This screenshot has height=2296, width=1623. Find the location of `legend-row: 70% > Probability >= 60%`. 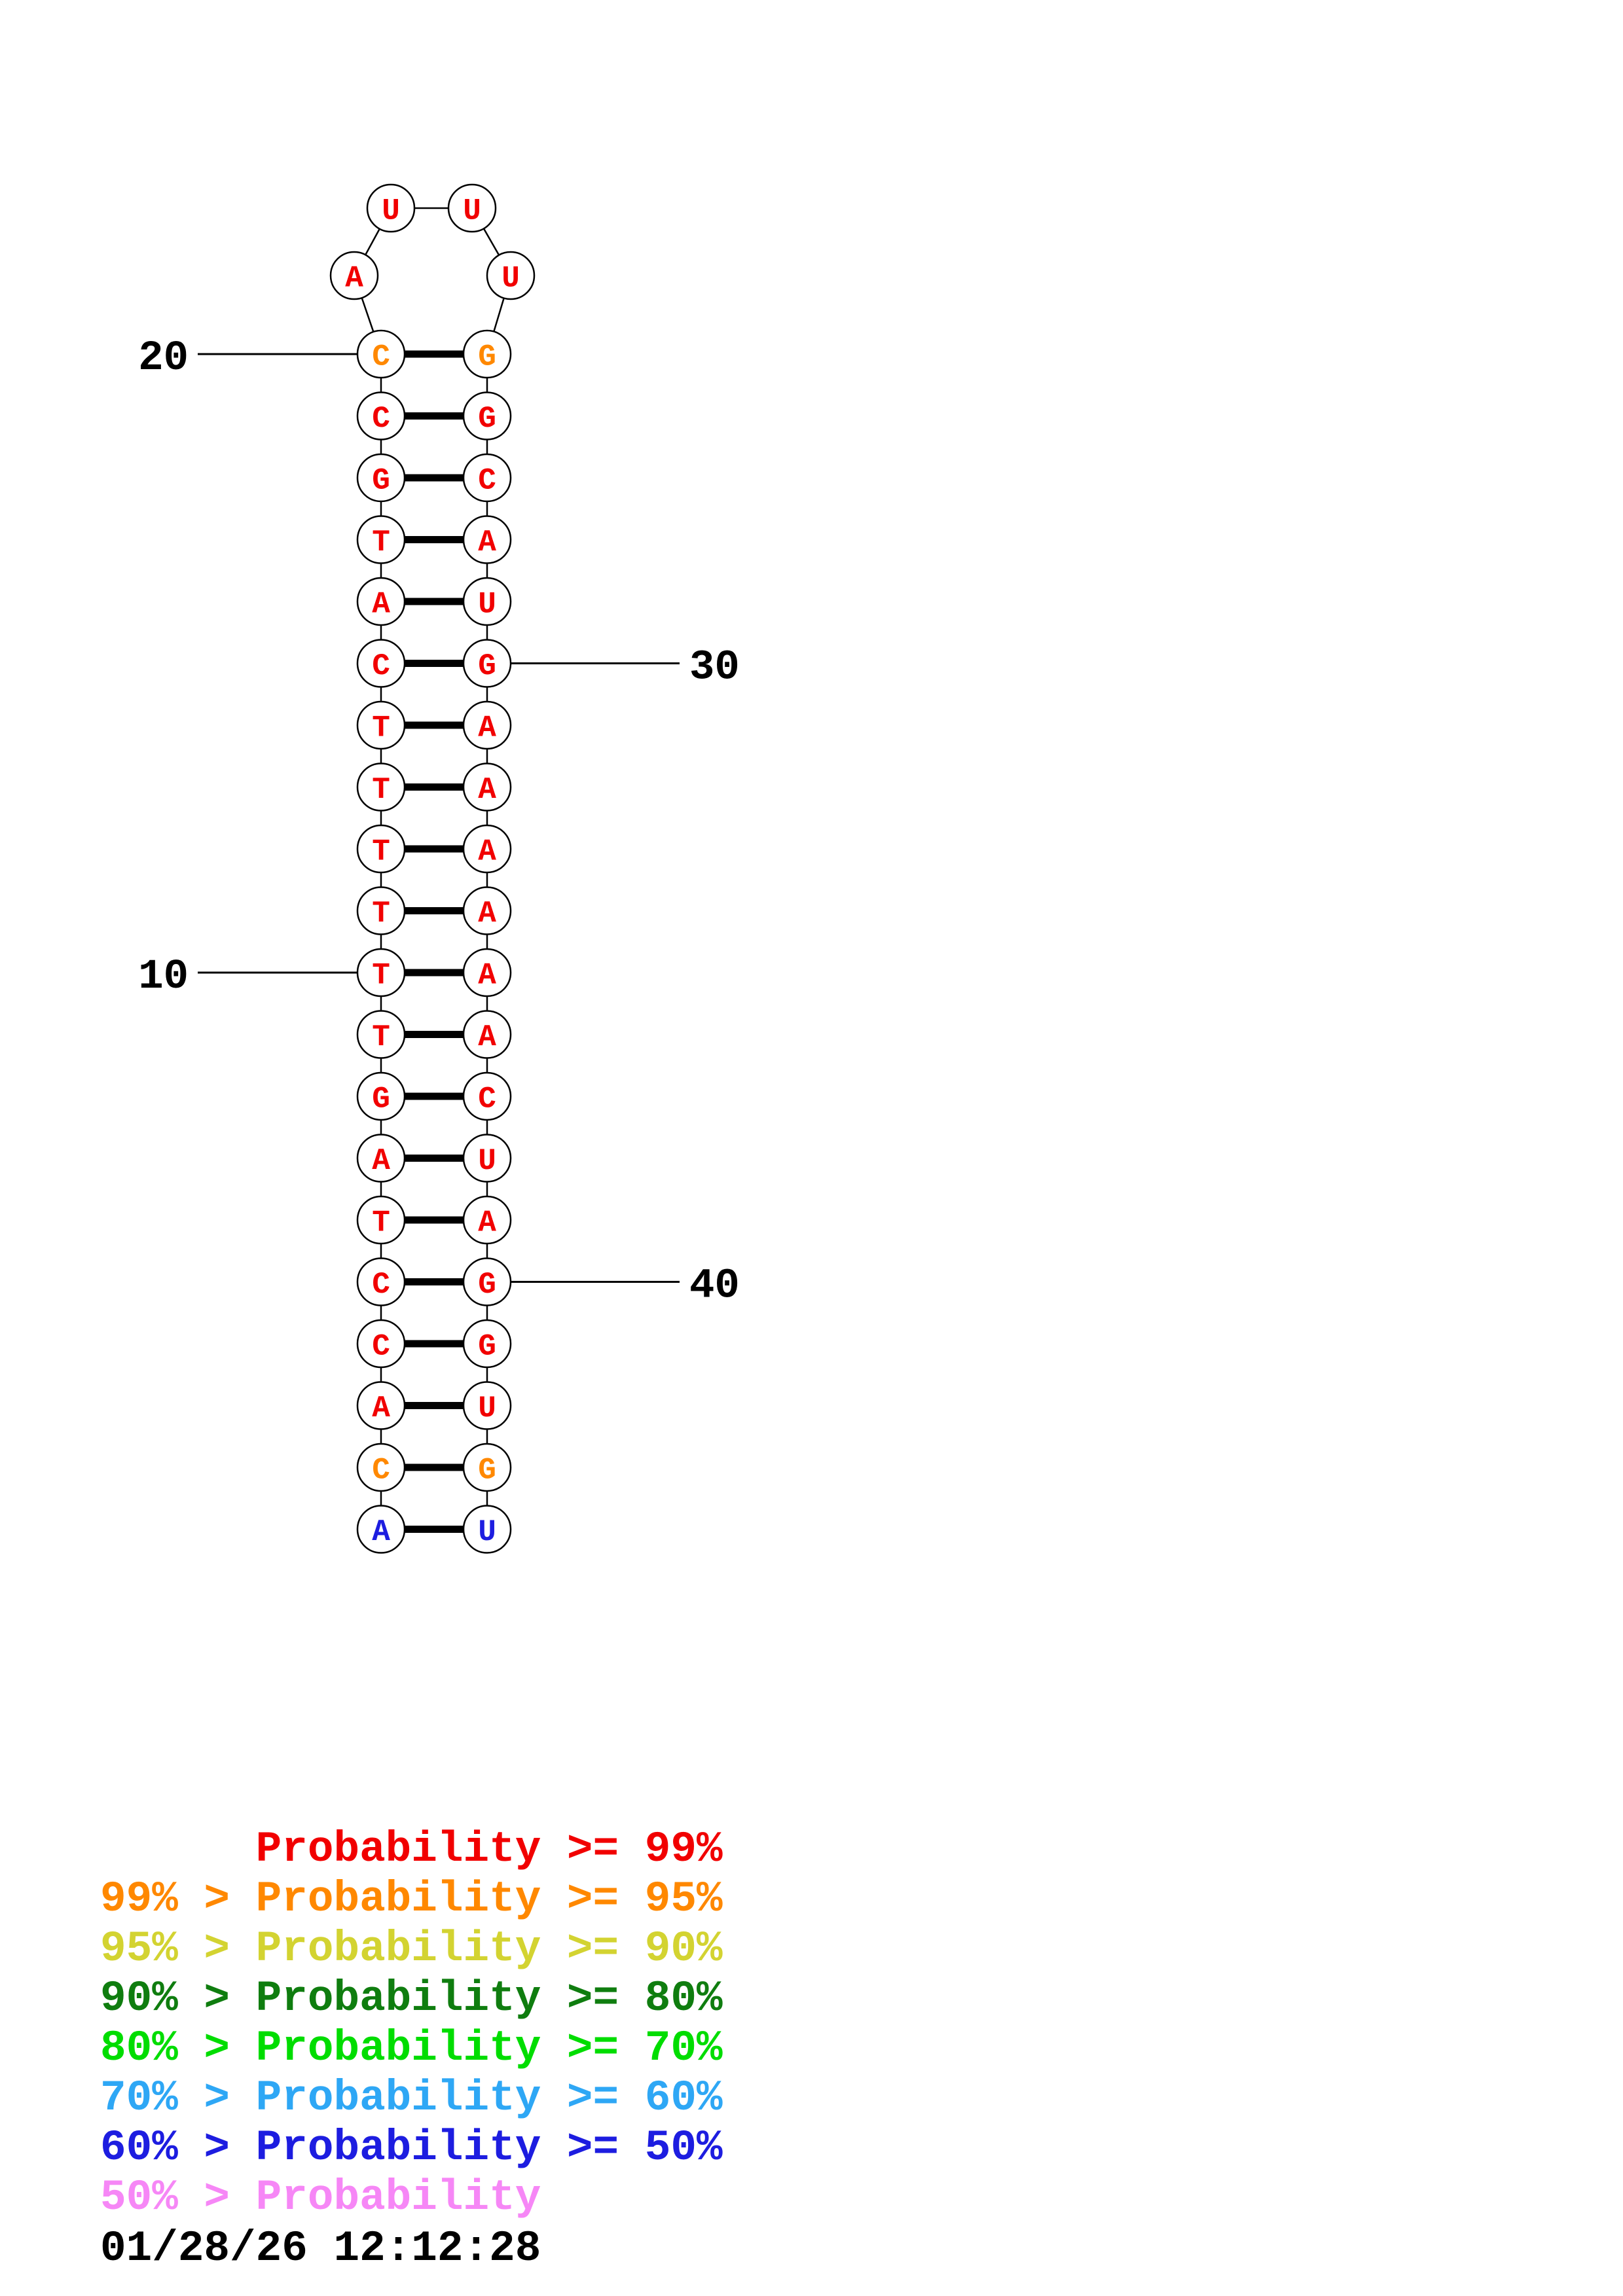

legend-row: 70% > Probability >= 60% is located at coordinates (411, 2098).